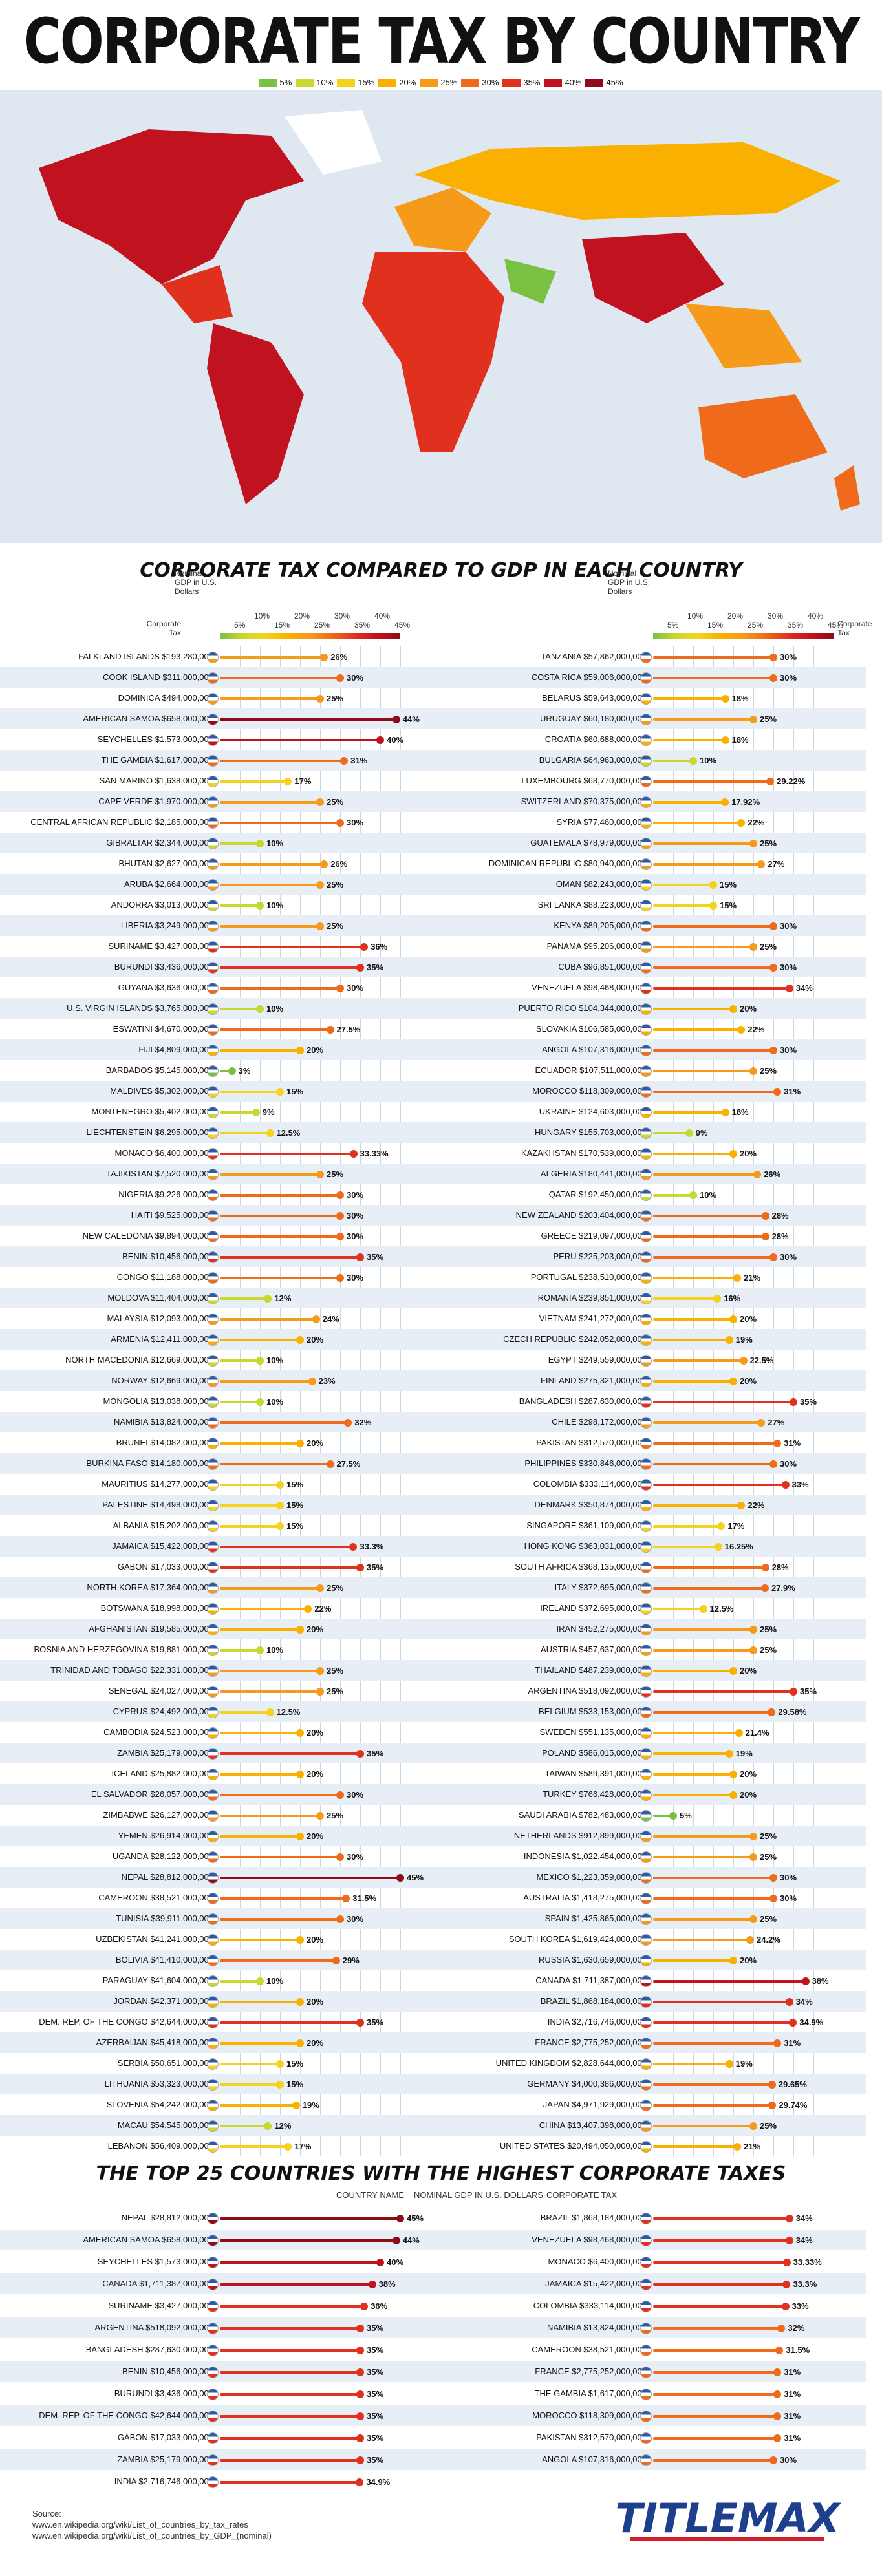 This screenshot has width=882, height=2576. What do you see at coordinates (588, 1277) in the screenshot?
I see `country-label: PORTUGAL $238,510,000,000` at bounding box center [588, 1277].